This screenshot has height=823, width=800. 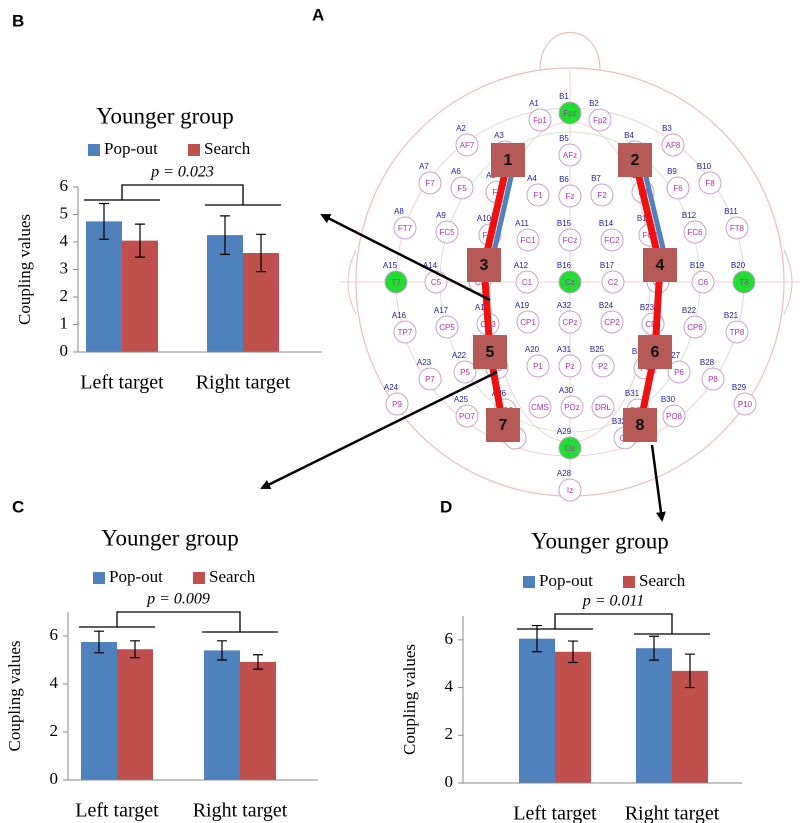 I want to click on electrode-name: C1, so click(x=527, y=282).